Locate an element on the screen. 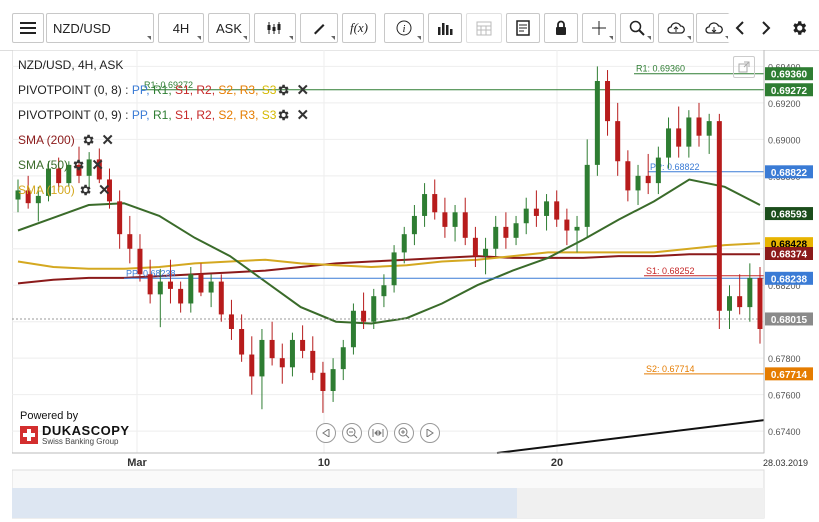  indicator-param: R2, is located at coordinates (206, 114).